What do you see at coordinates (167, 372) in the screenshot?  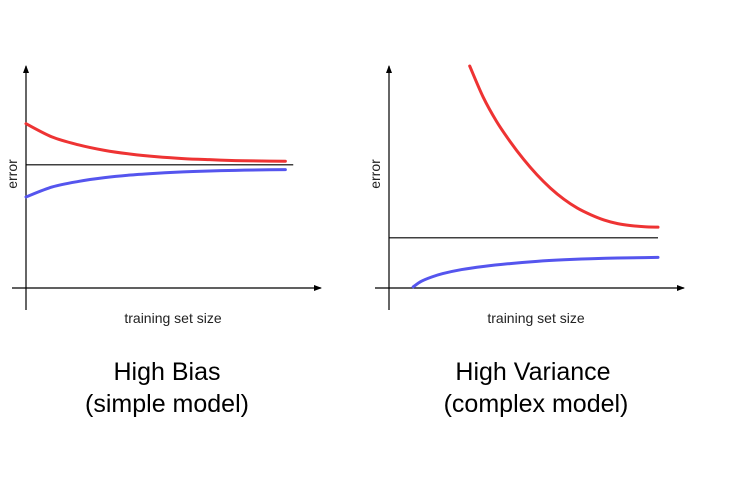 I see `chart-title: High Bias` at bounding box center [167, 372].